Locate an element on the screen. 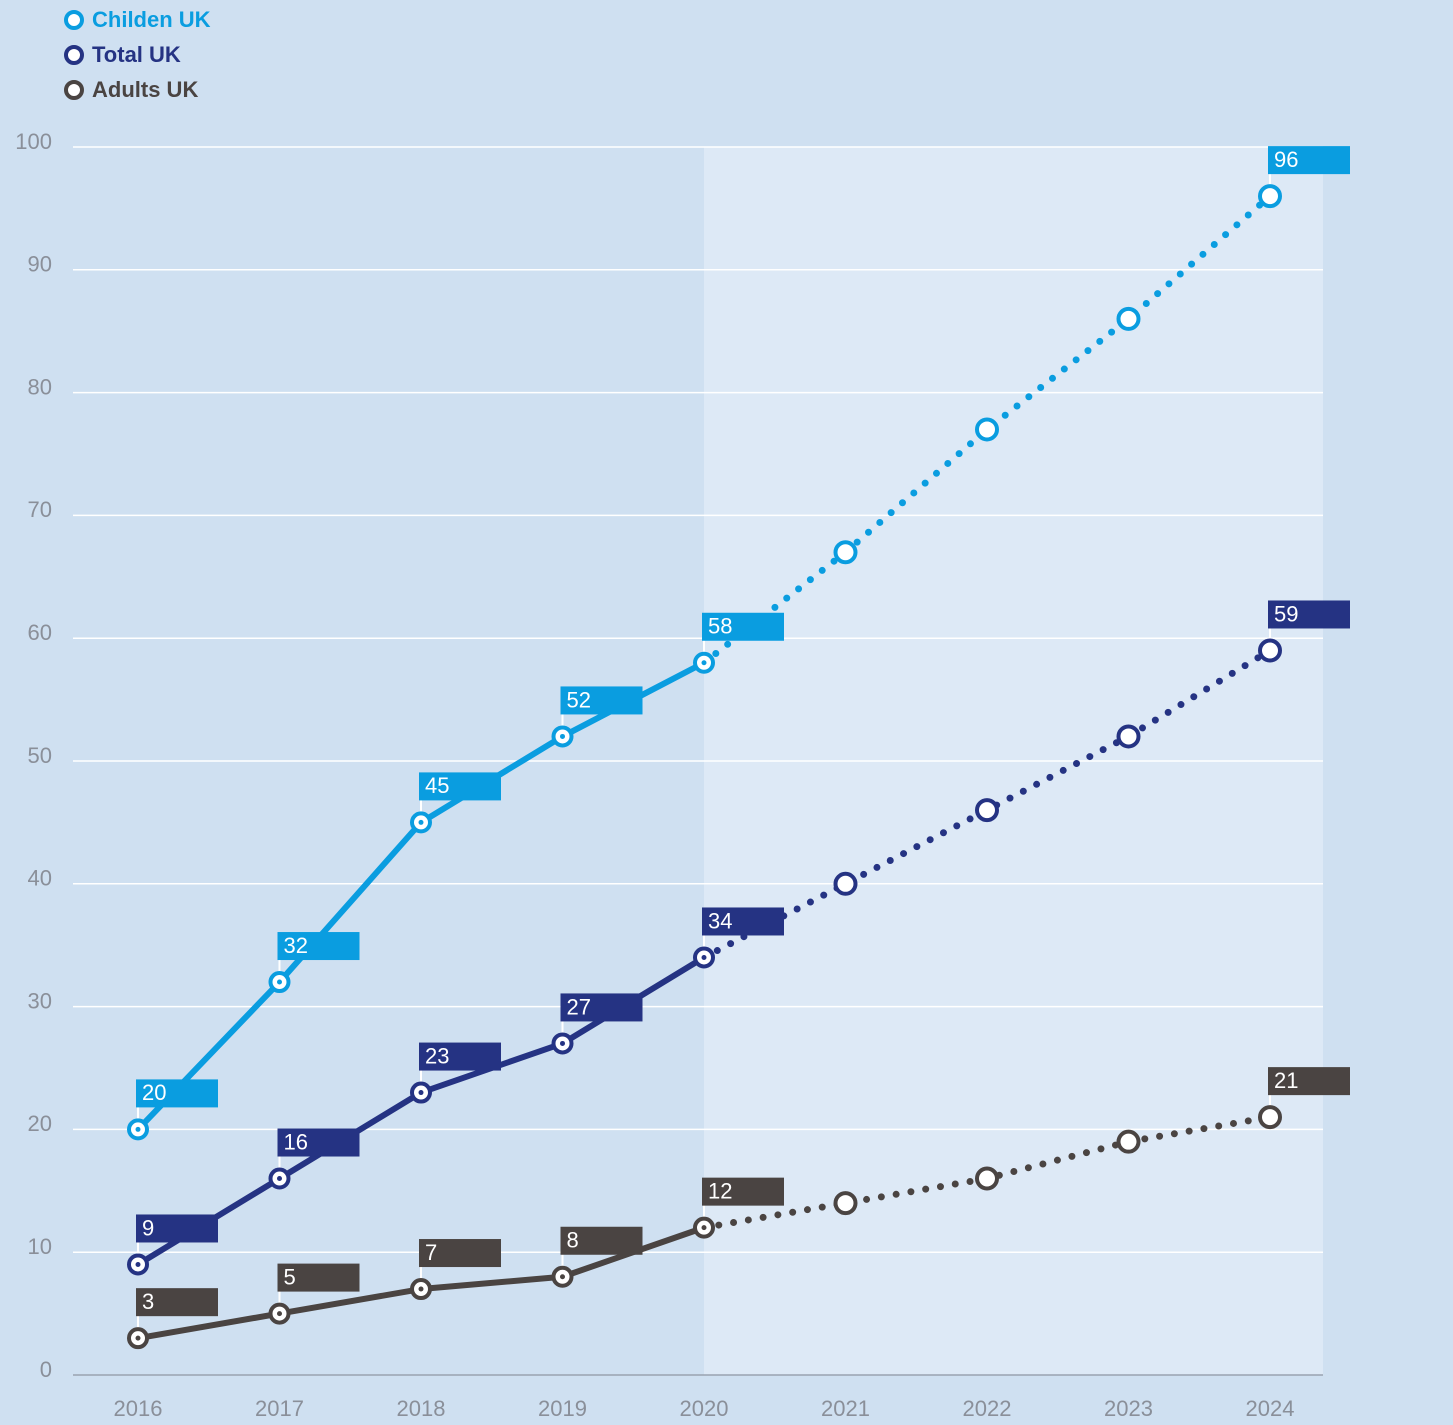 The width and height of the screenshot is (1453, 1425). data-label: 16 is located at coordinates (296, 1141).